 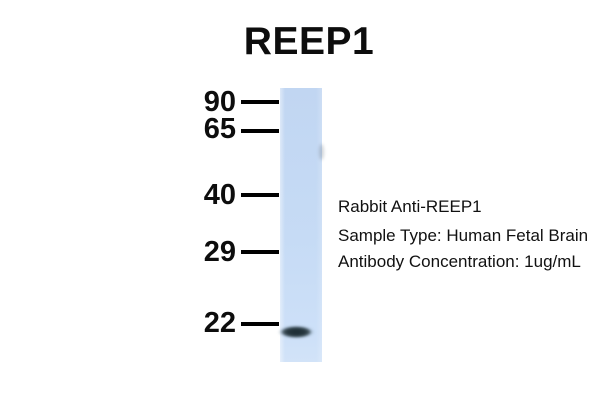 I want to click on marker-label-22: 22, so click(x=219, y=323).